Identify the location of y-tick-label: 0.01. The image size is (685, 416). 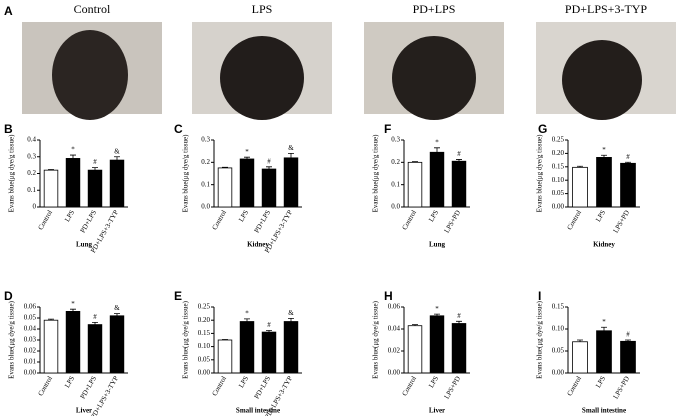
(30, 362).